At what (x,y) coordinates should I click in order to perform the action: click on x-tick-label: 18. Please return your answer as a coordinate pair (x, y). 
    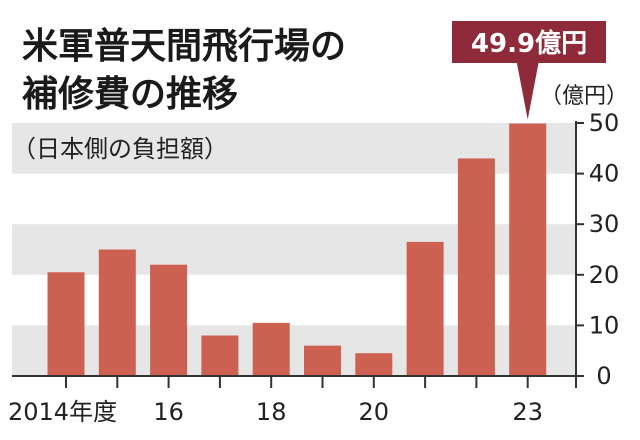
    Looking at the image, I should click on (271, 412).